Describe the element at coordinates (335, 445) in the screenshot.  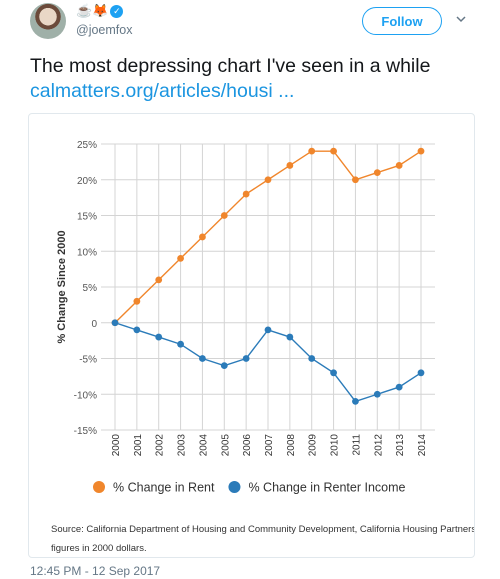
I see `x-tick-label: 2010` at that location.